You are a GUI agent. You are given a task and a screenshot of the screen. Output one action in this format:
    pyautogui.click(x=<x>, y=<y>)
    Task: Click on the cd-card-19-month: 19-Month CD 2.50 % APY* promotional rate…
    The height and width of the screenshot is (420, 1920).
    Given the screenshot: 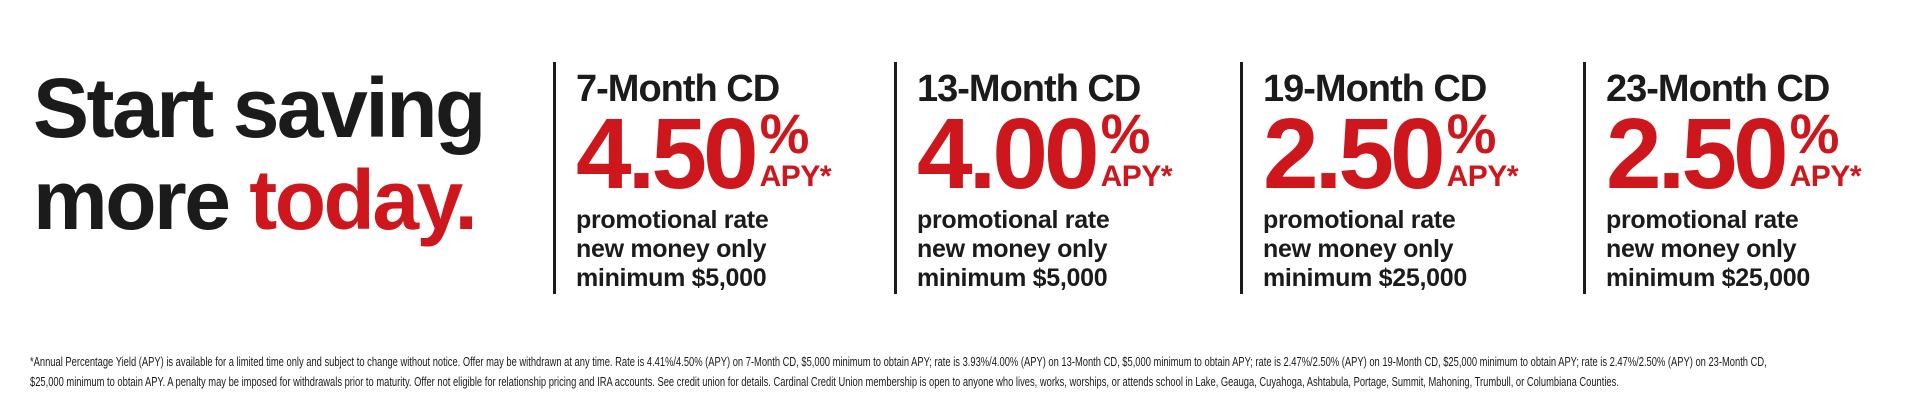 What is the action you would take?
    pyautogui.click(x=1408, y=178)
    